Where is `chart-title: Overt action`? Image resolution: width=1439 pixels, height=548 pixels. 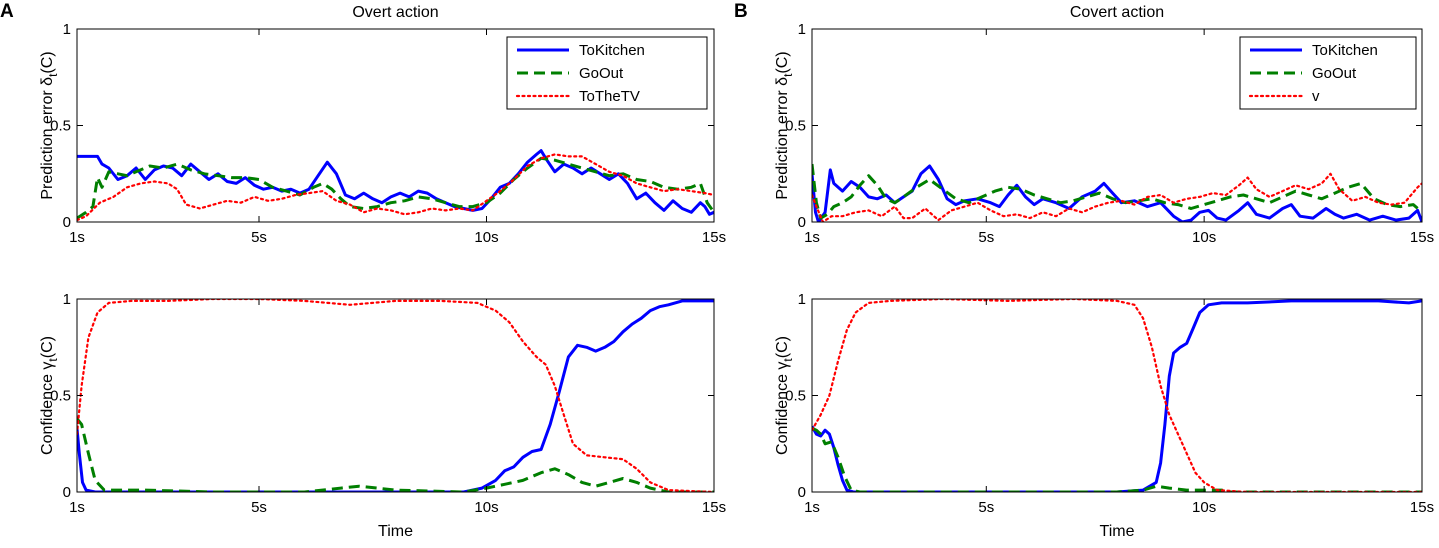
chart-title: Overt action is located at coordinates (395, 12).